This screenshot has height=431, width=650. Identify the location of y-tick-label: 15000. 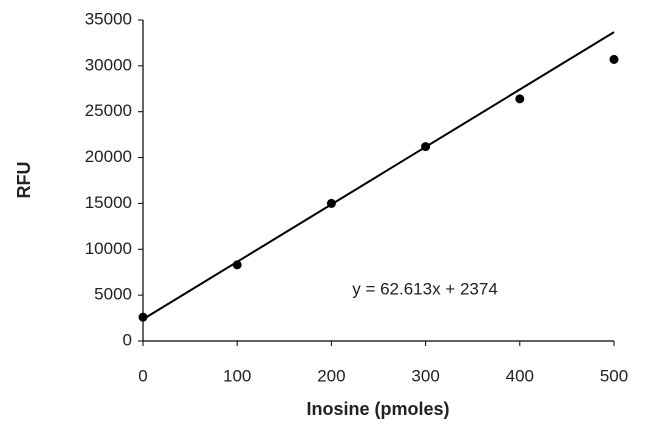
(108, 202).